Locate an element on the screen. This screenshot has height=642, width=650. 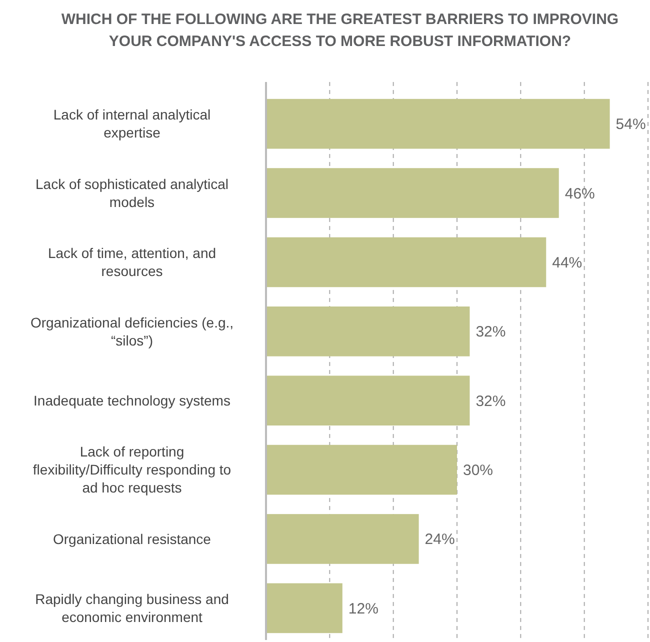
data-label: 12% is located at coordinates (363, 609).